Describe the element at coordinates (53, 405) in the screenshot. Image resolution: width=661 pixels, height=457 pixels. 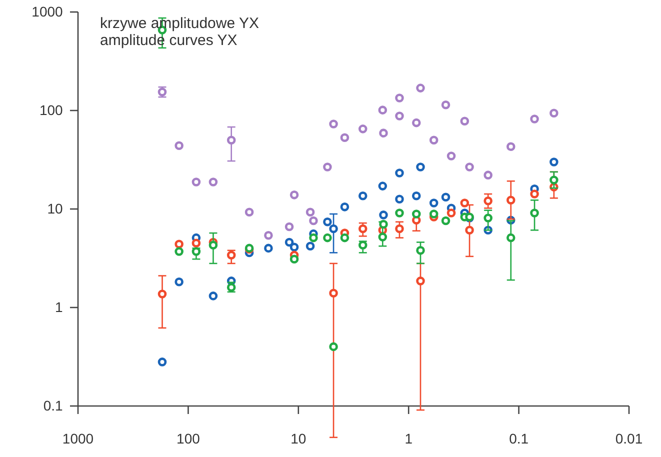
I see `y-tick-label: 0.1` at that location.